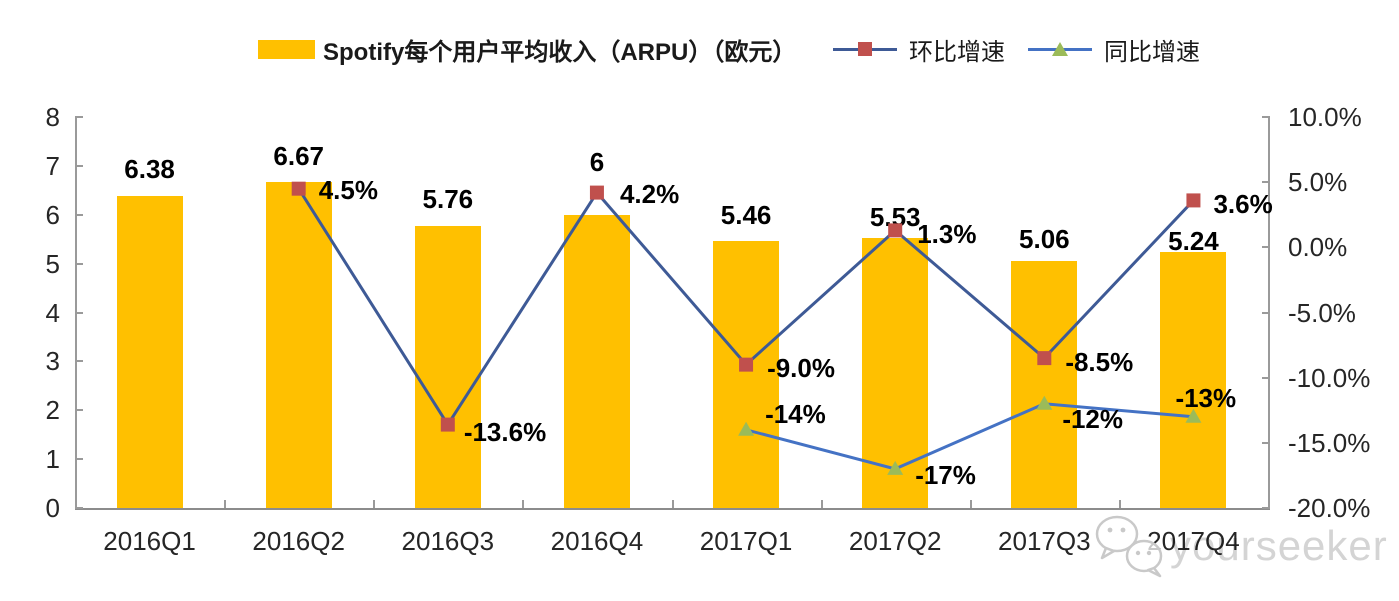  I want to click on green-triangle-marker-icon, so click(1060, 49).